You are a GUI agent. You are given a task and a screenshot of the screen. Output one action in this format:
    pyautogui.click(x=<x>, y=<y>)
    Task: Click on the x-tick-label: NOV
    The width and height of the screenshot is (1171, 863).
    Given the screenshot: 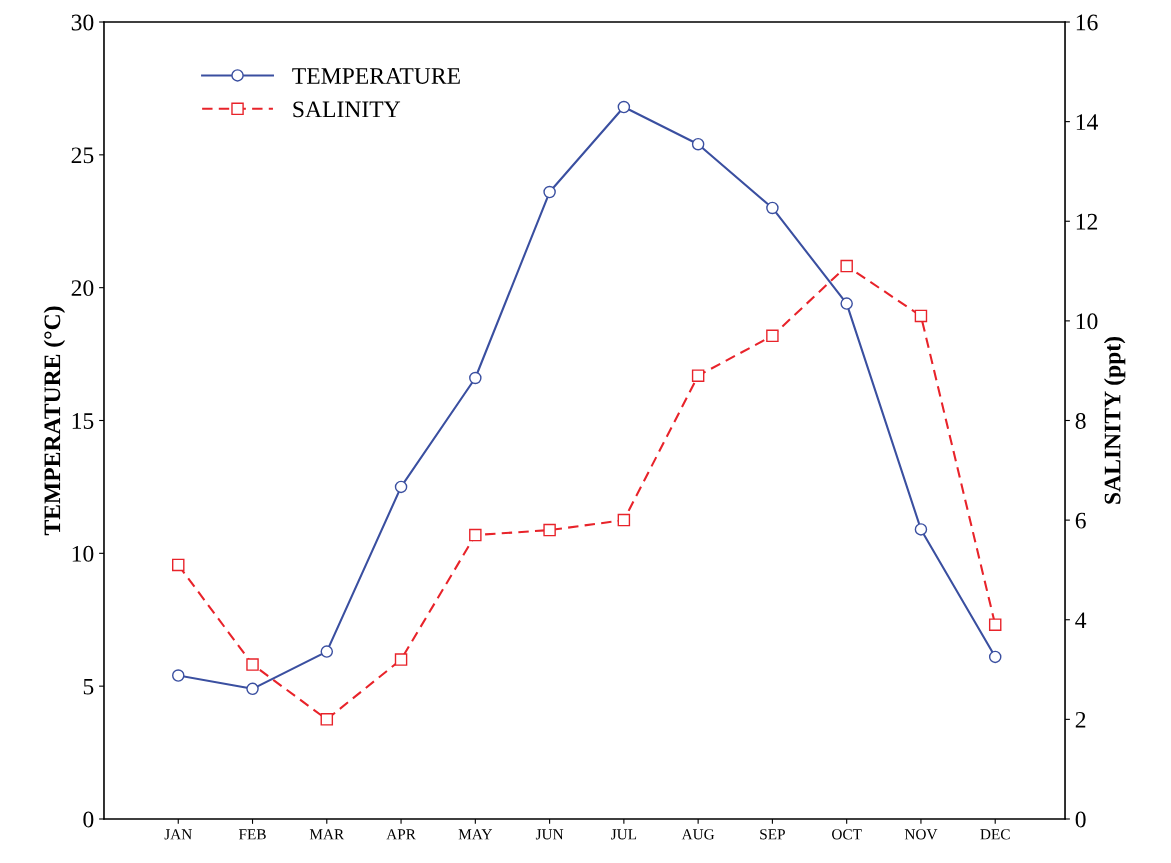 What is the action you would take?
    pyautogui.click(x=921, y=834)
    